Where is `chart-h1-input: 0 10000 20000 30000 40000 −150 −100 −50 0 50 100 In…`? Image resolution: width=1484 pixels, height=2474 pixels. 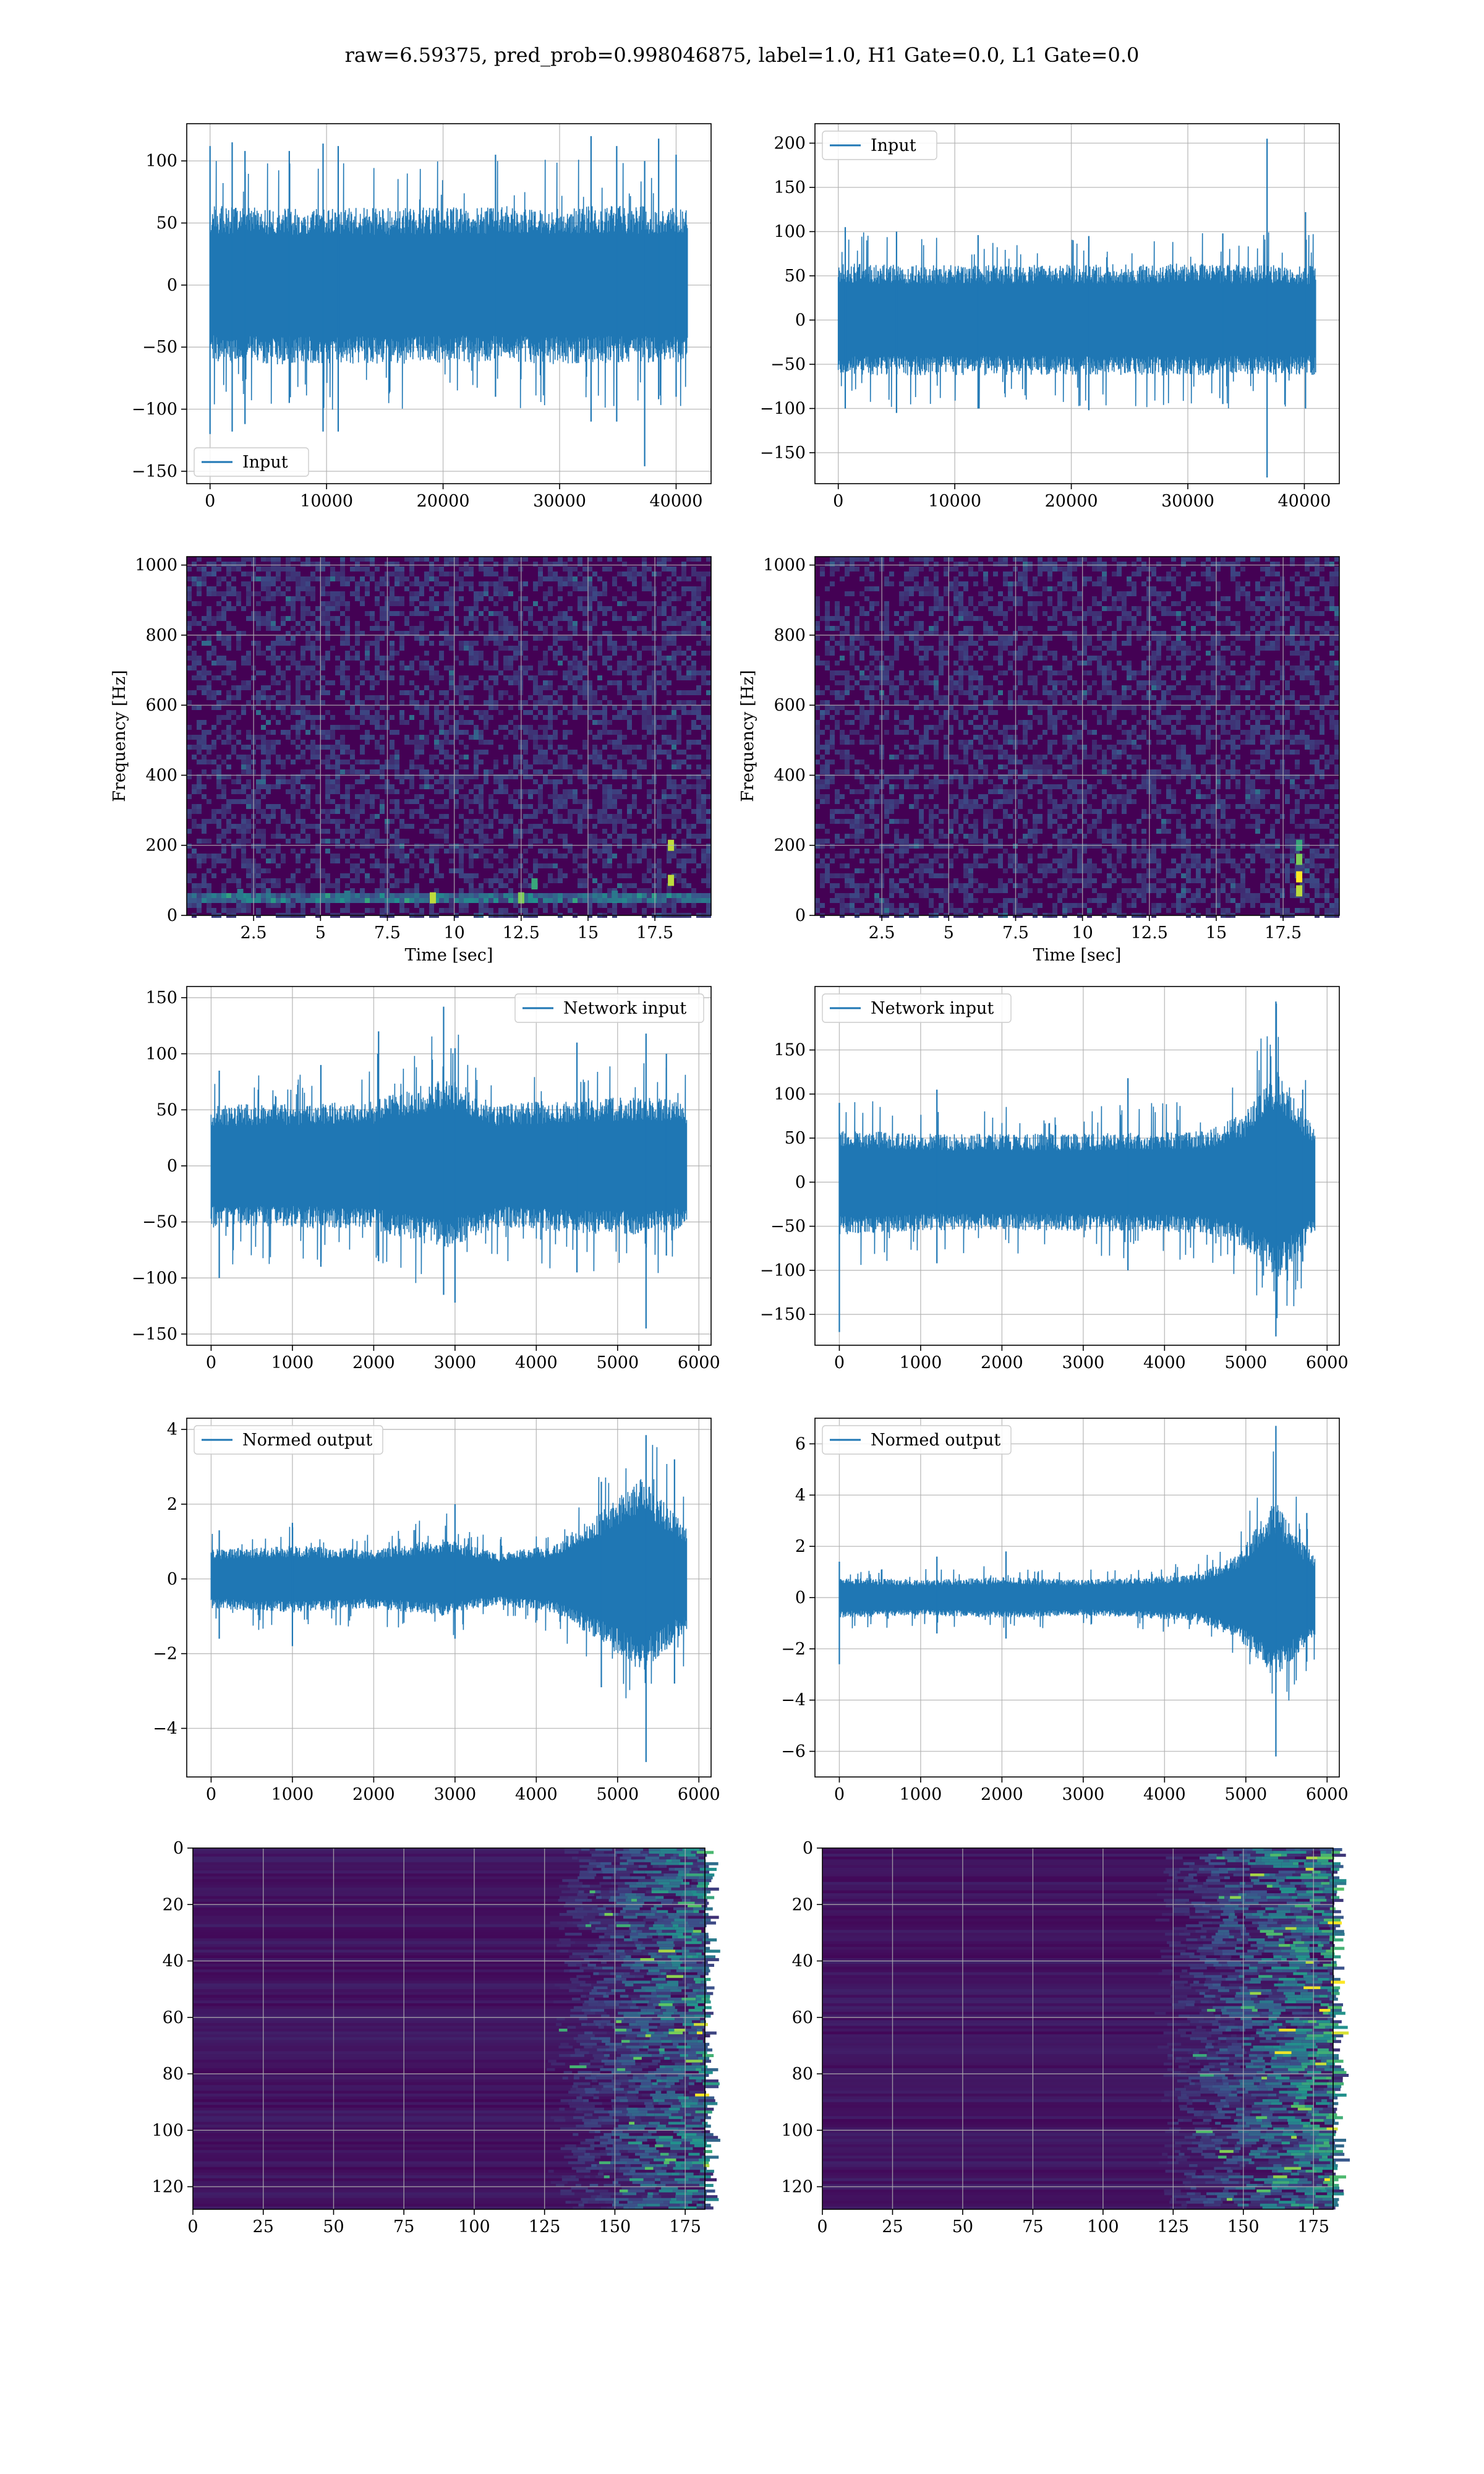
chart-h1-input: 0 10000 20000 30000 40000 −150 −100 −50 0 50 100 In… is located at coordinates (422, 317).